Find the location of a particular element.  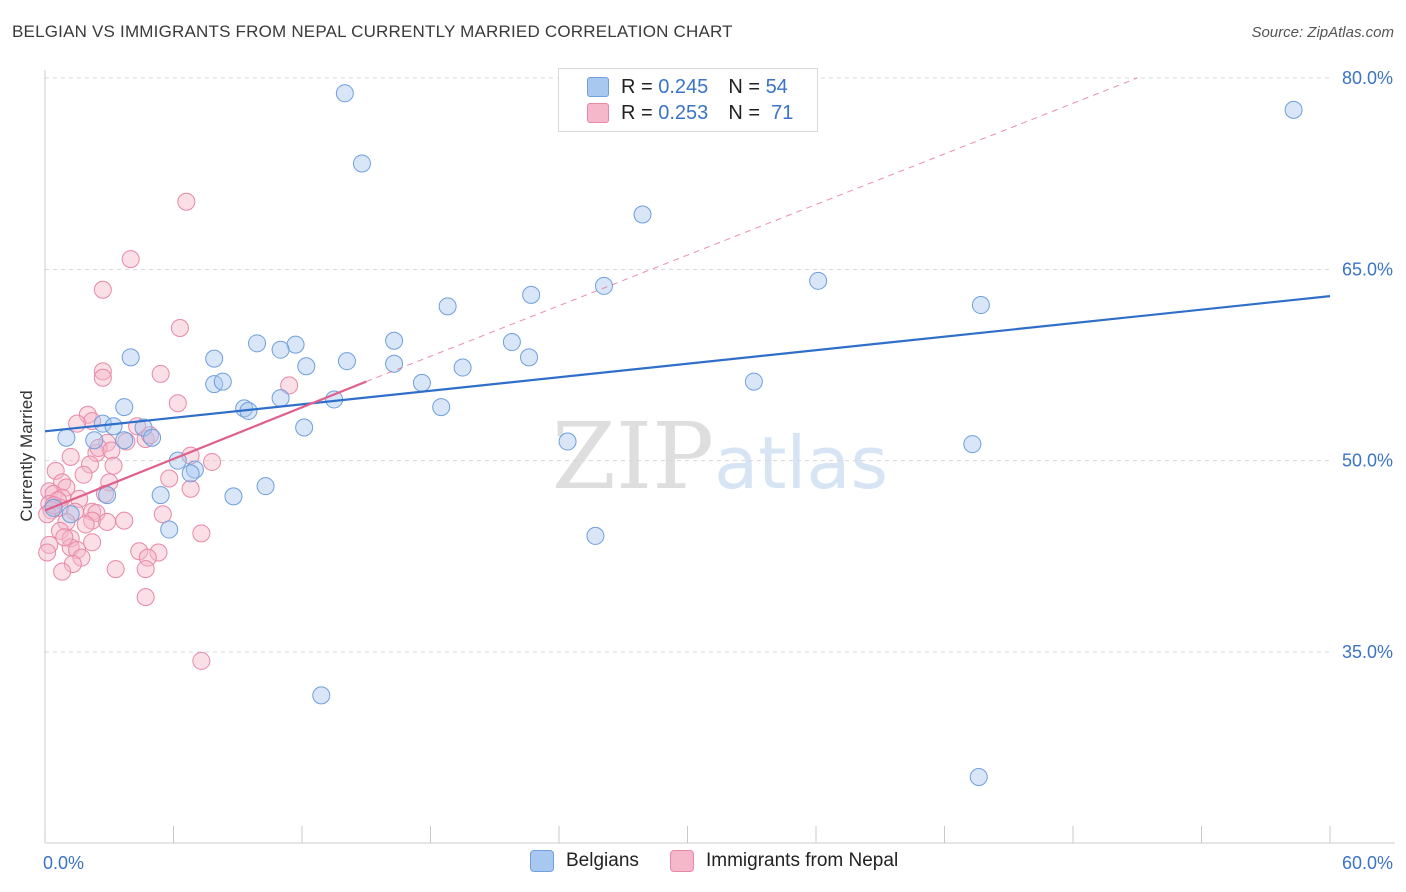

bottom-legend-nepal: Immigrants from Nepal is located at coordinates (784, 861).